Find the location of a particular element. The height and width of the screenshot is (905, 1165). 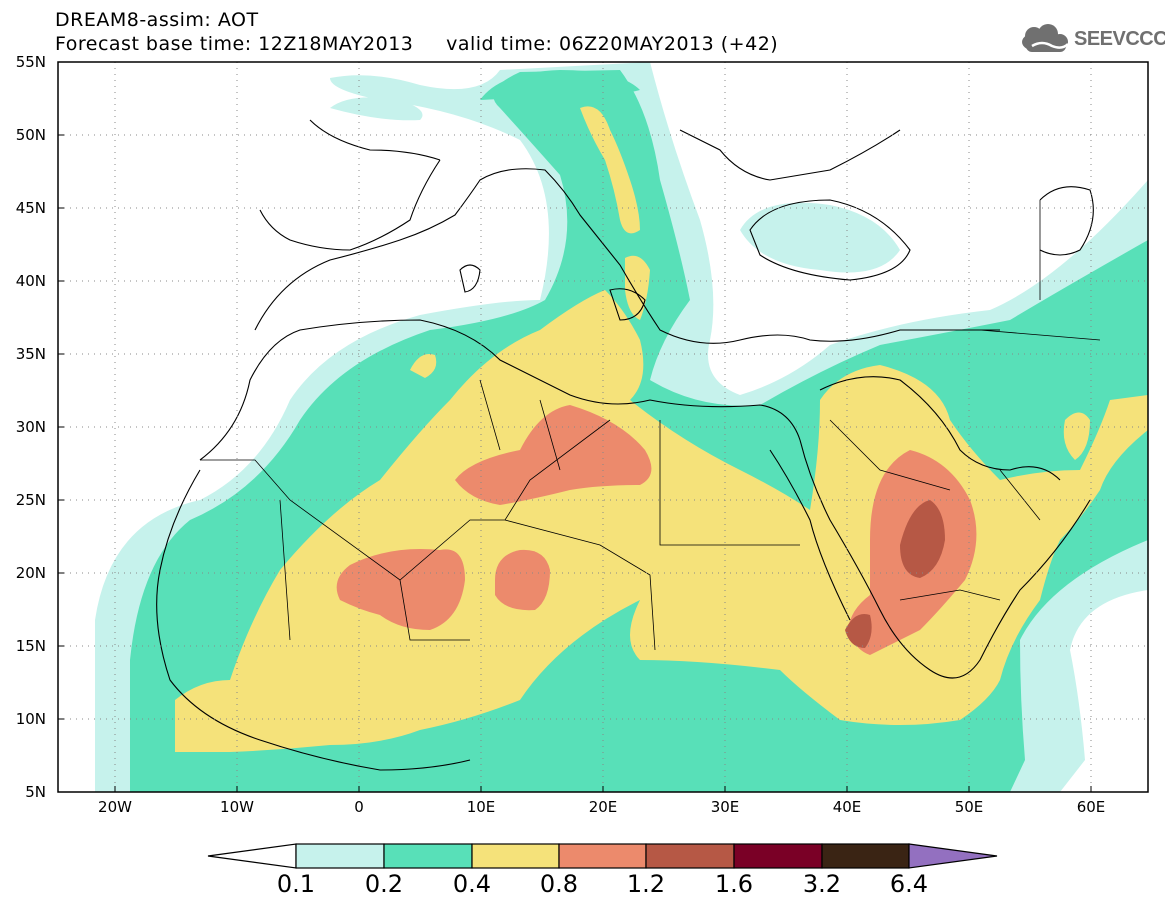

cloud-icon is located at coordinates (1045, 38).